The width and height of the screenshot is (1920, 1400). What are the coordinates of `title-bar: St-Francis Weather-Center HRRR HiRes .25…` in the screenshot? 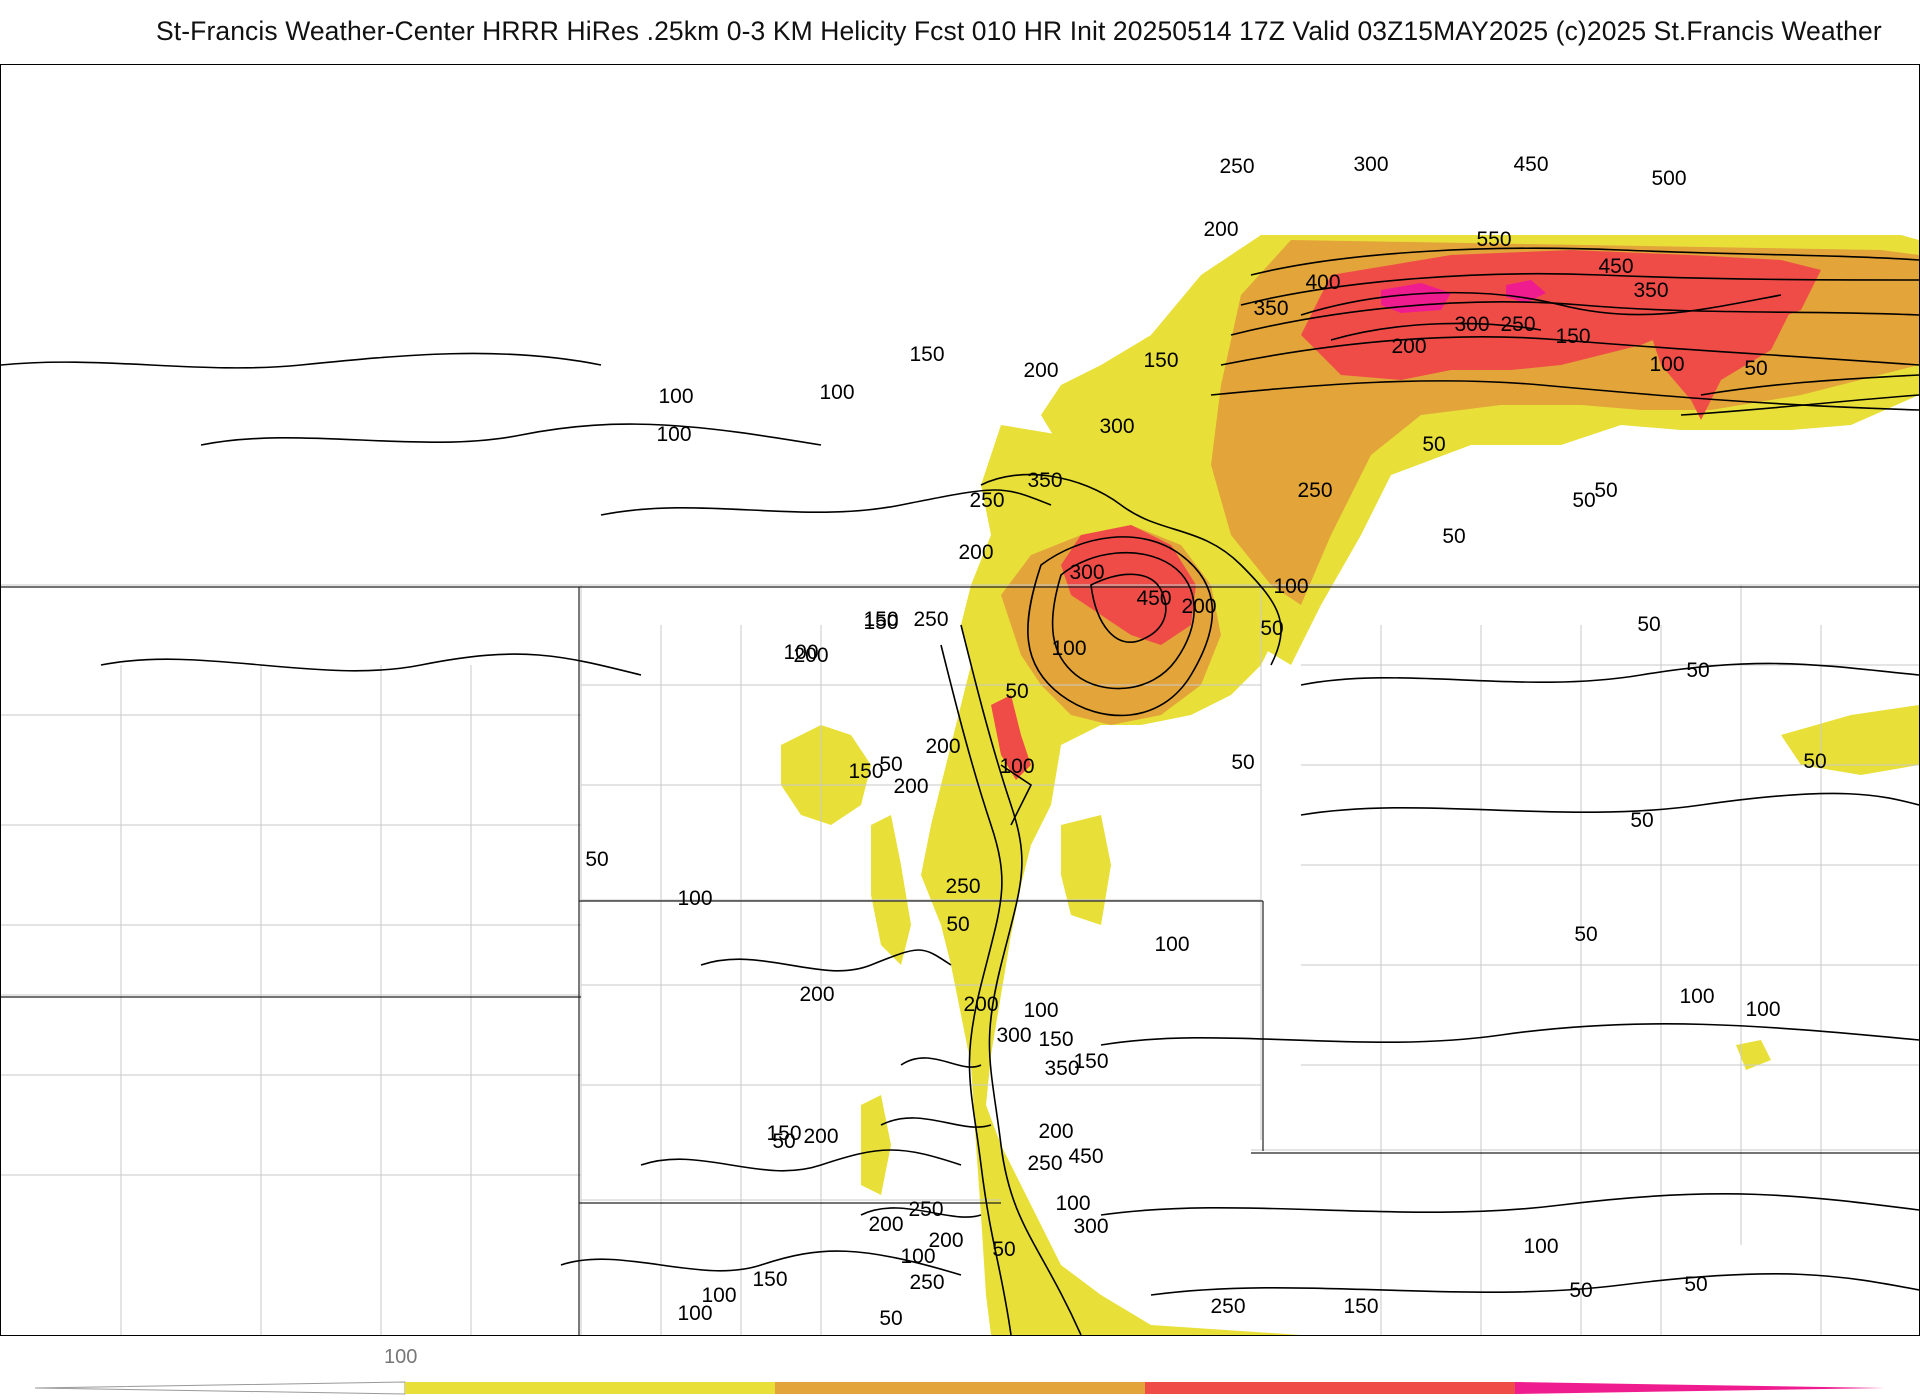 It's located at (960, 32).